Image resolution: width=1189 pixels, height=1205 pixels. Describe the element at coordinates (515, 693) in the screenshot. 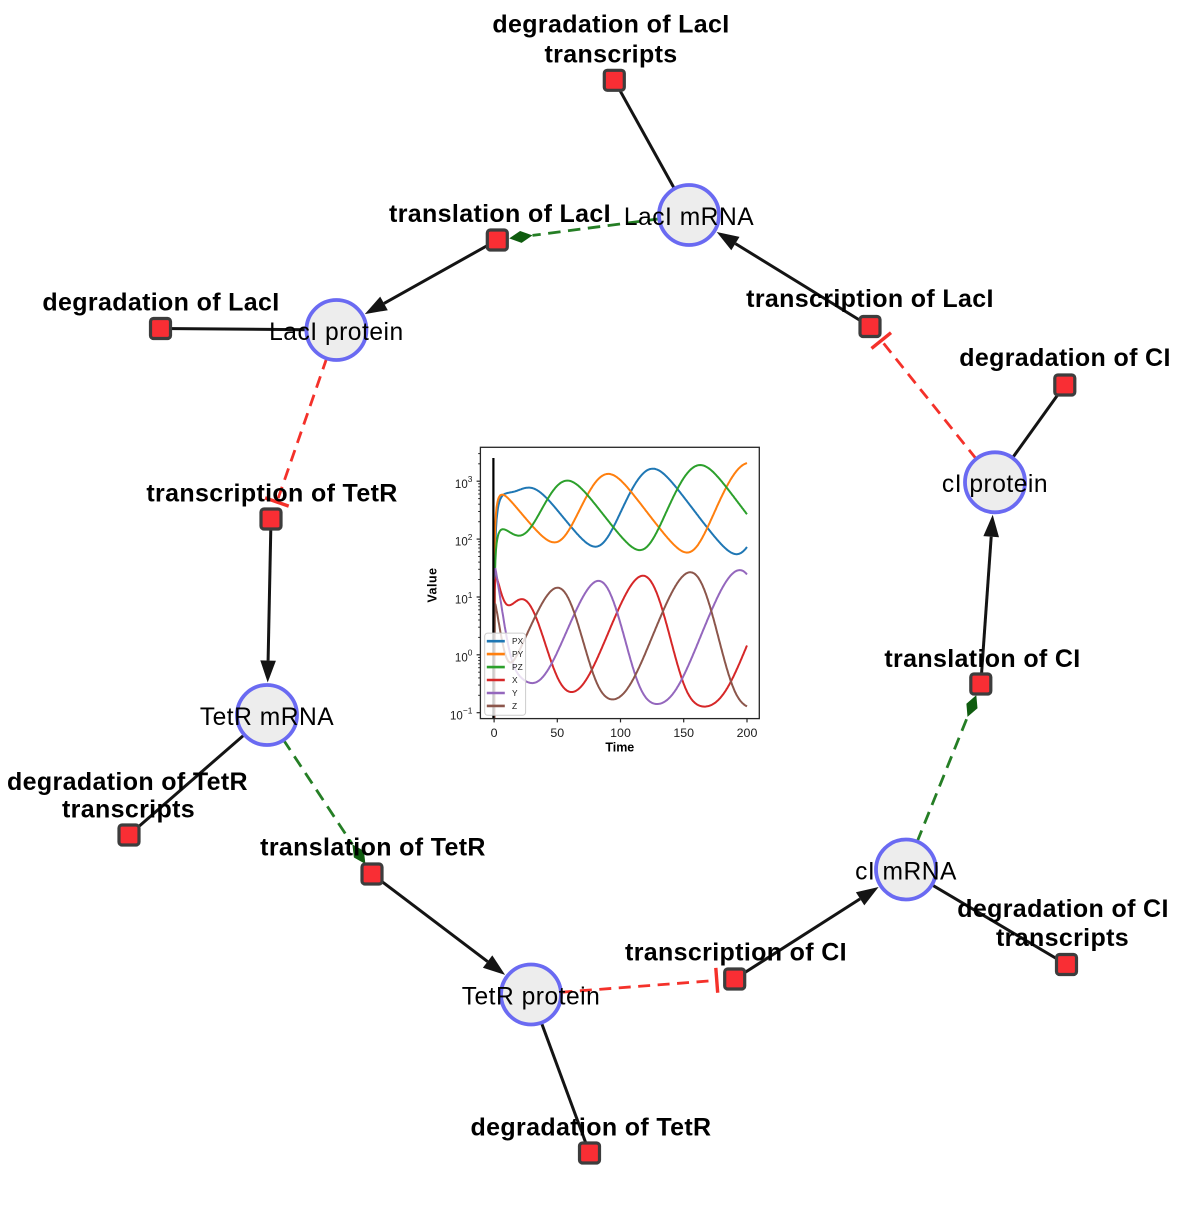

I see `svg-text: Y` at that location.